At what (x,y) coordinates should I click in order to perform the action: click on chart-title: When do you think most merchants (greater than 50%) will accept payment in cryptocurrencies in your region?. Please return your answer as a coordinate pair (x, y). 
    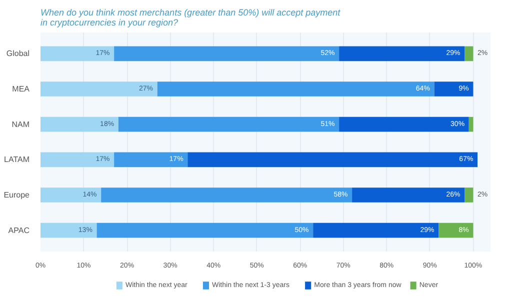
    Looking at the image, I should click on (190, 18).